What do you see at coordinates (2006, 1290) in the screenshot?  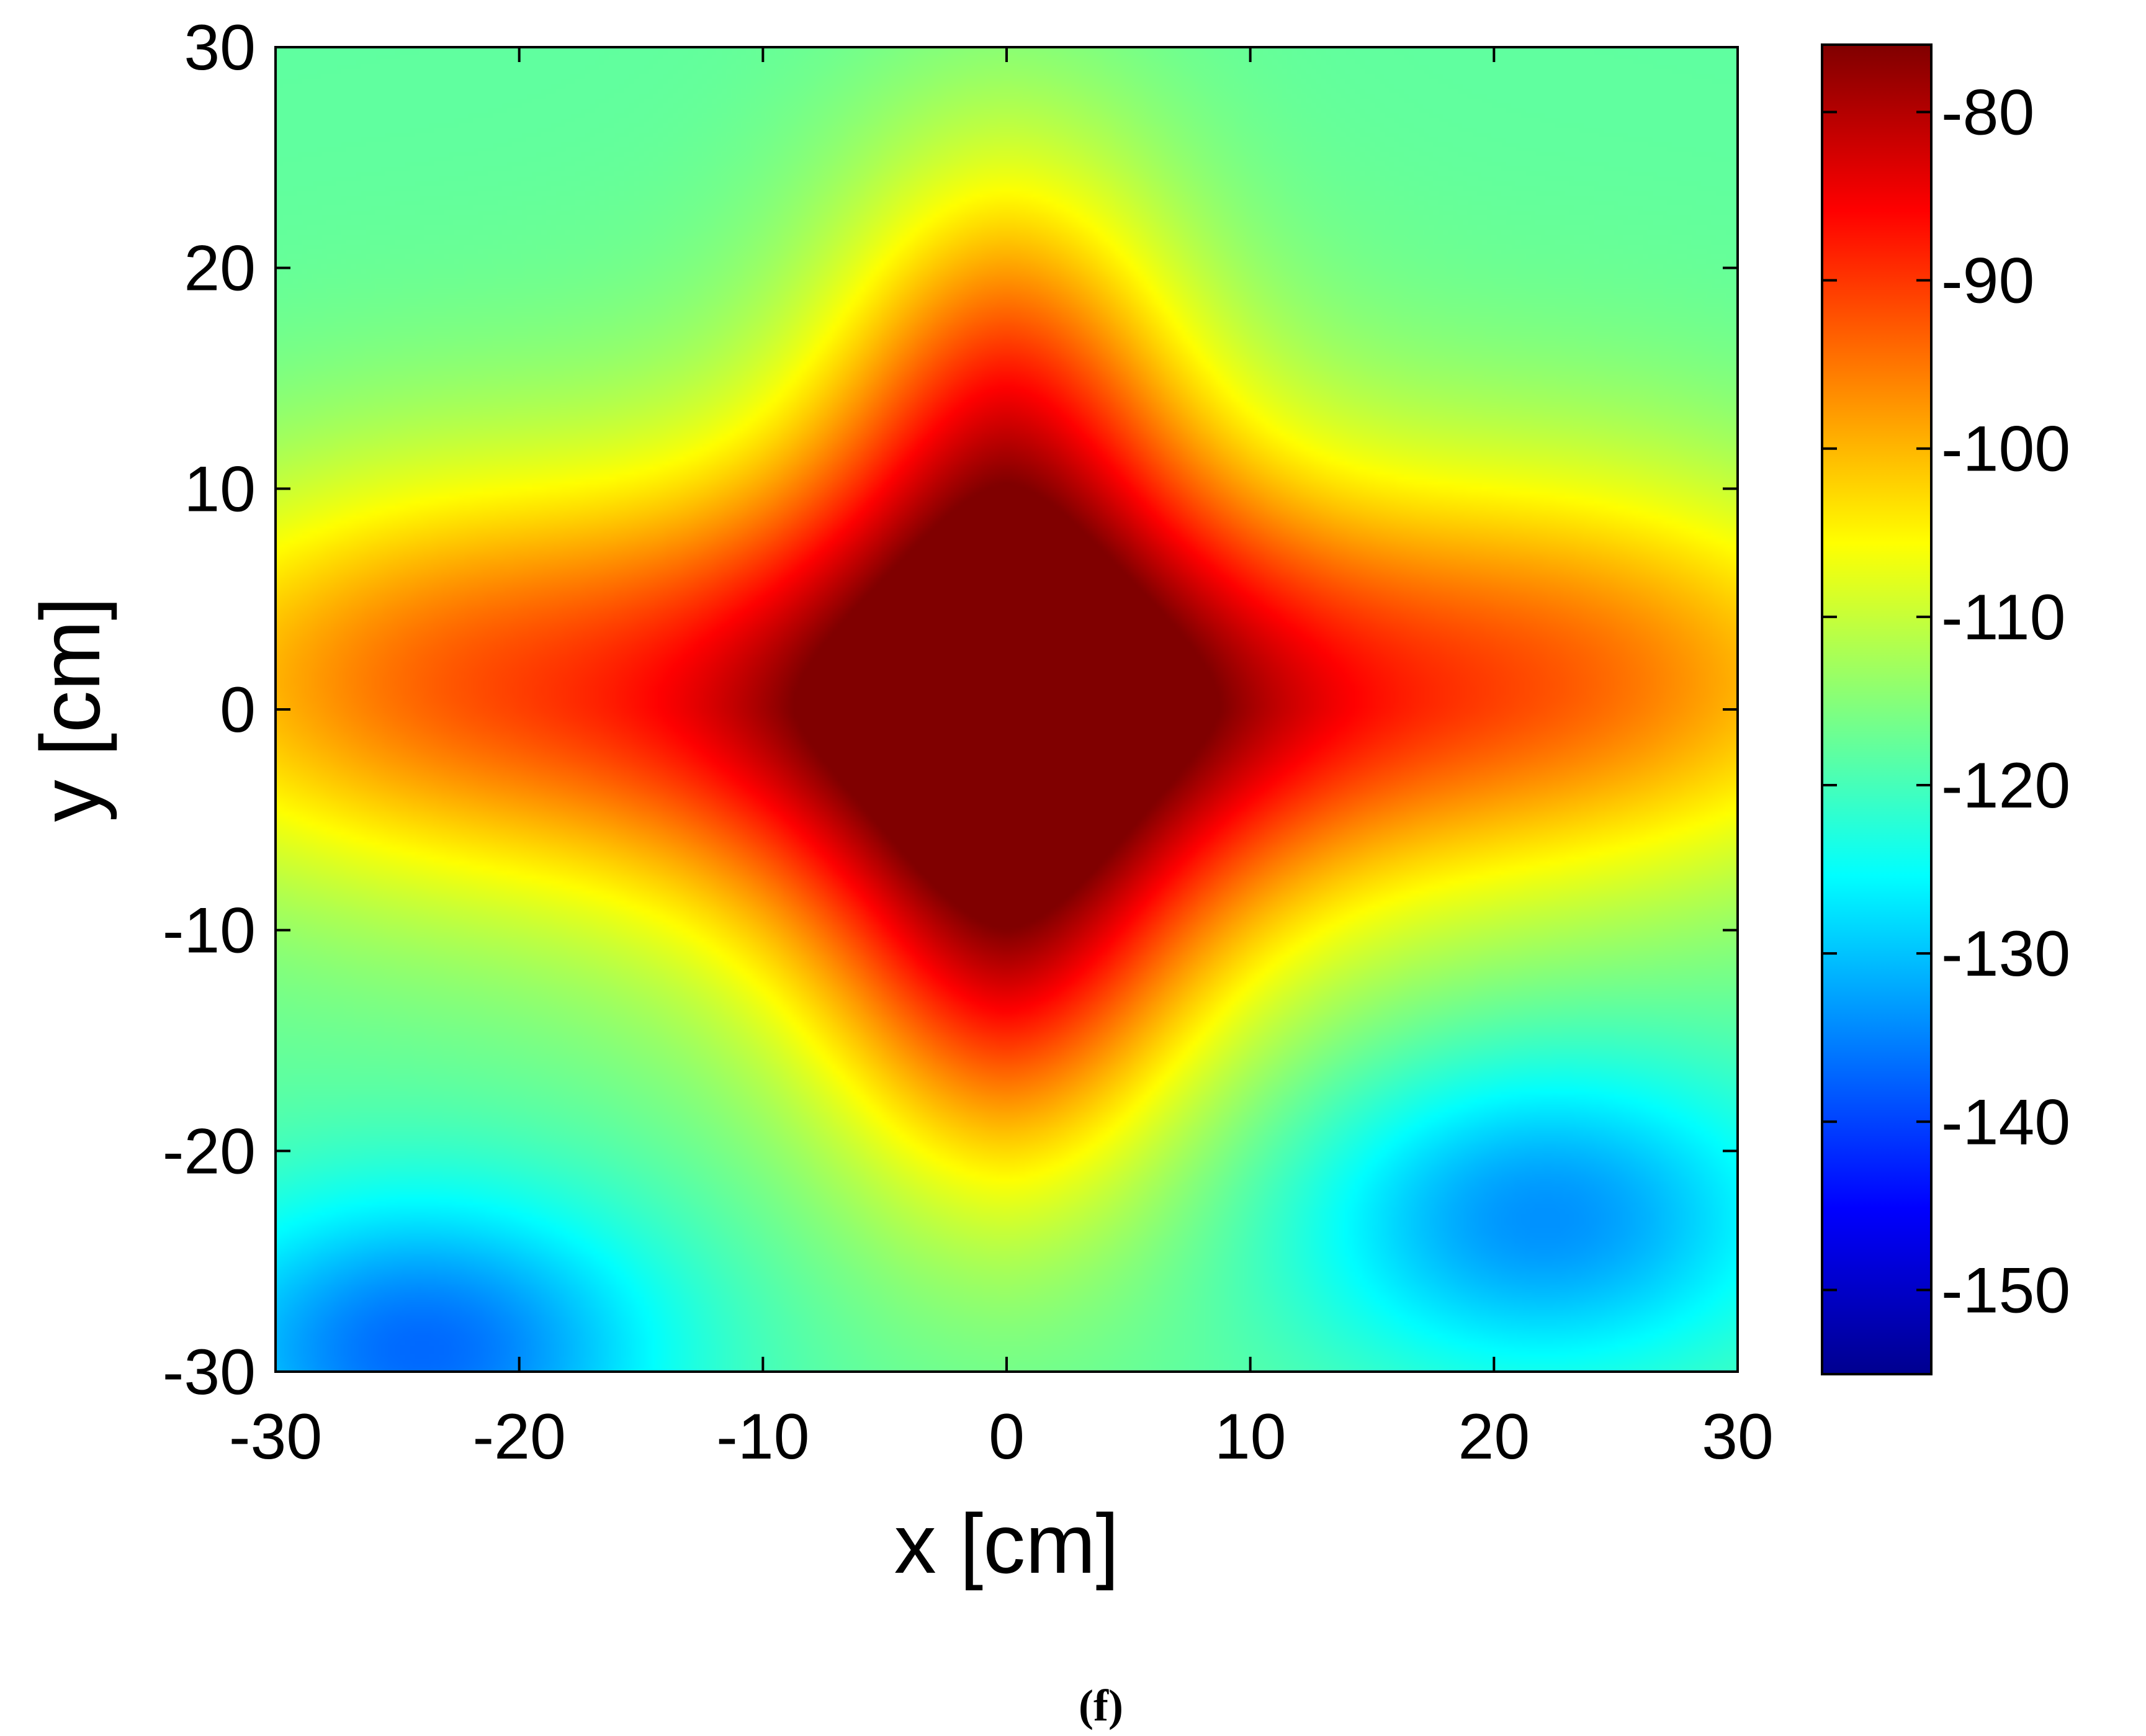 I see `colorbar-tick-label: -150` at bounding box center [2006, 1290].